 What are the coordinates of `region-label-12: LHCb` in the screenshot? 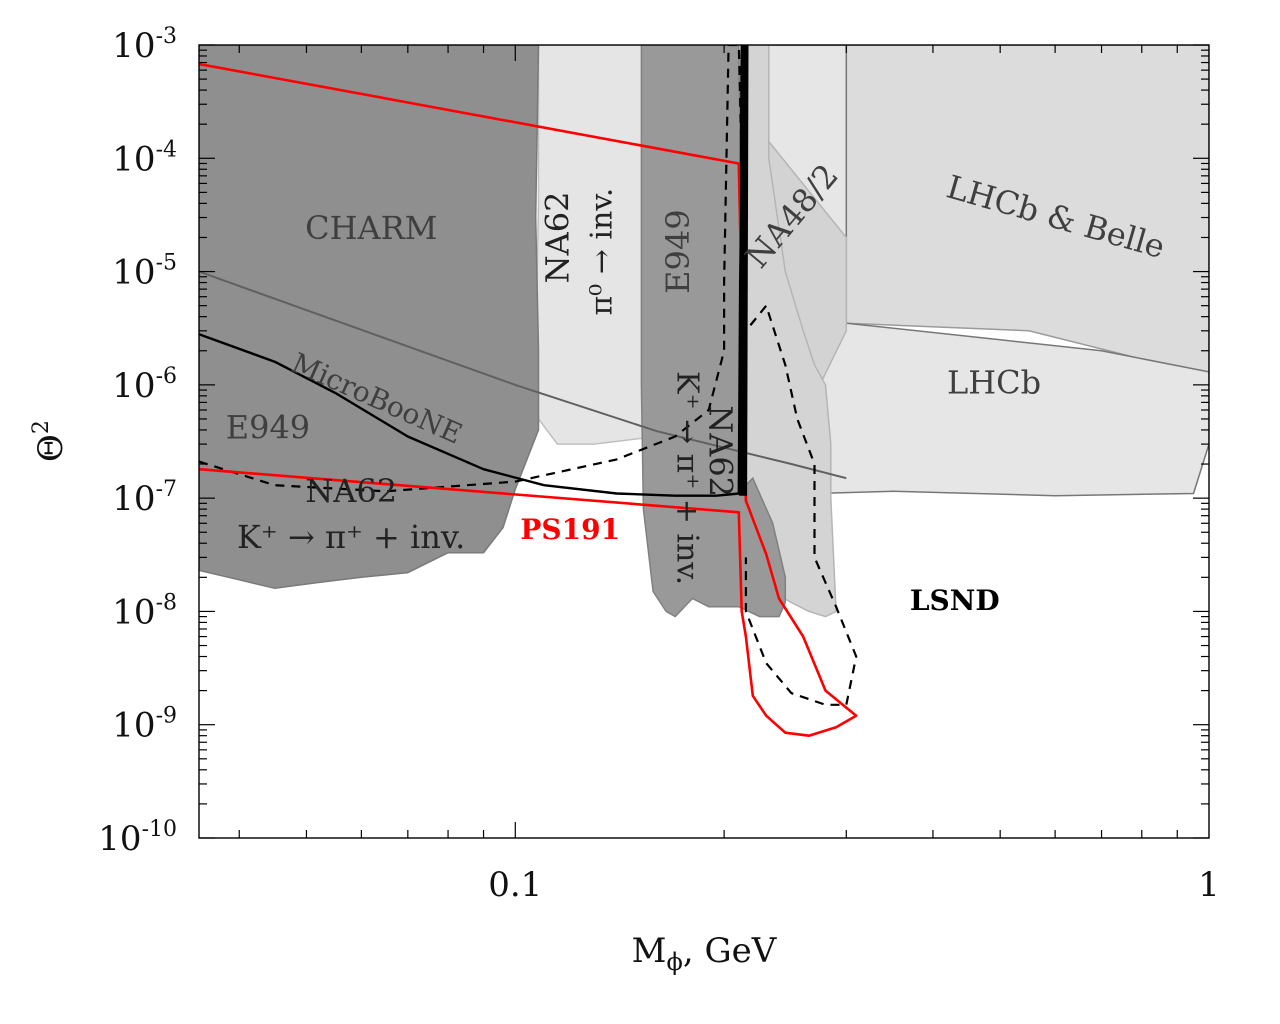 It's located at (994, 382).